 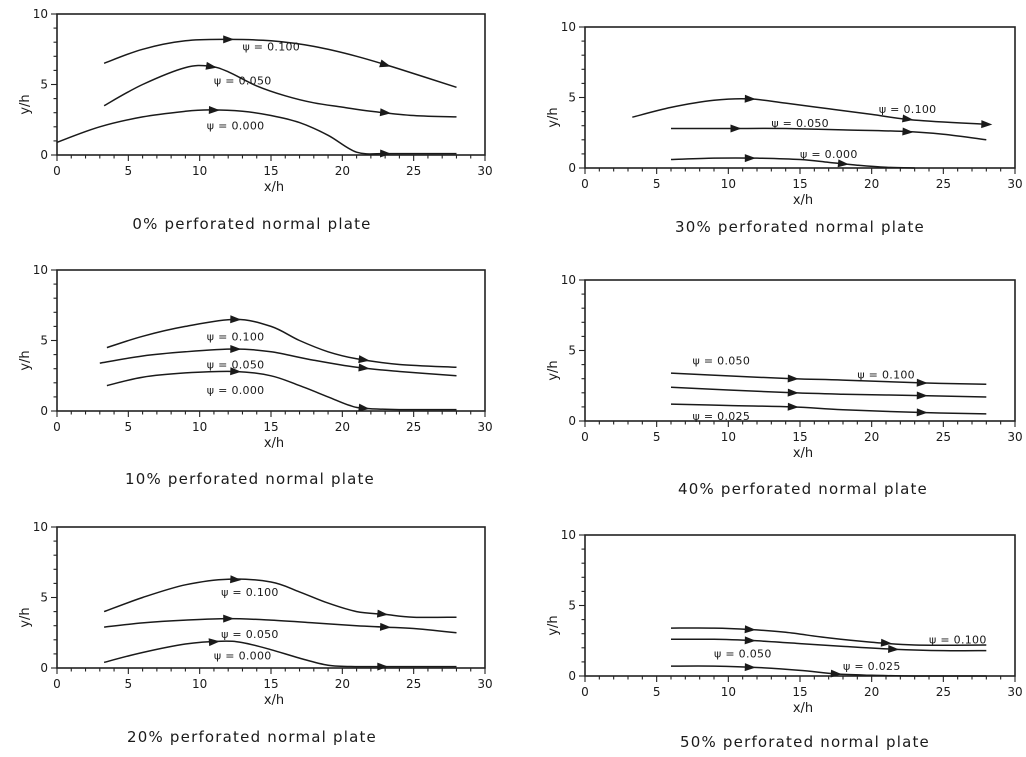 I want to click on panel-caption: 50% perforated normal plate, so click(x=805, y=742).